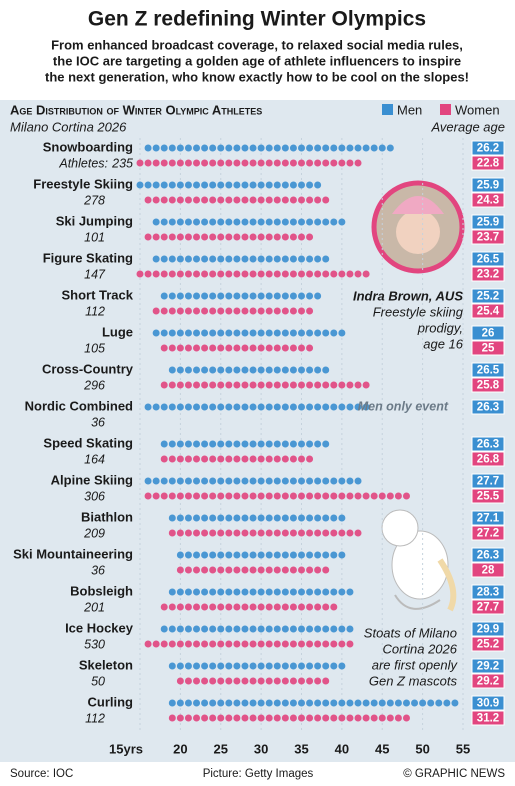  What do you see at coordinates (122, 163) in the screenshot?
I see `athletes-count: 235` at bounding box center [122, 163].